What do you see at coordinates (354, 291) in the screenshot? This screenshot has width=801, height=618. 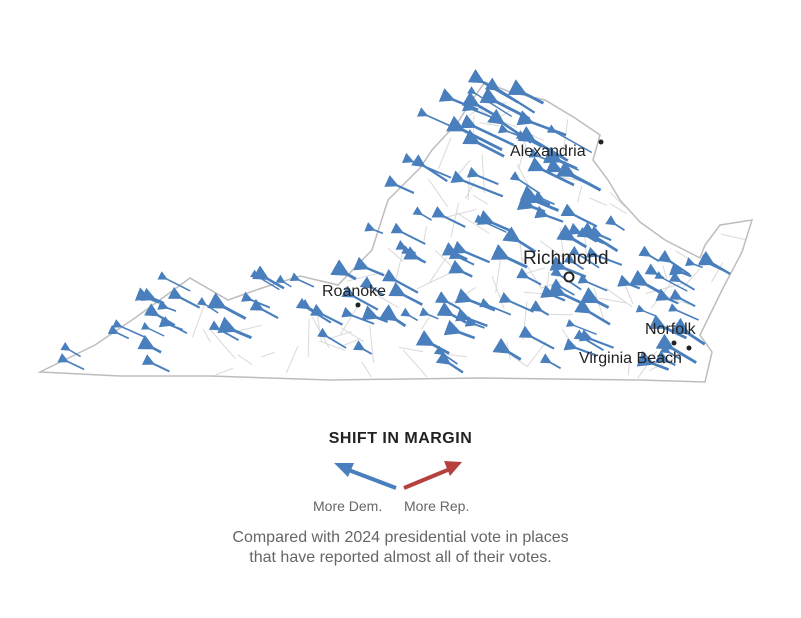 I see `city-label: Roanoke` at bounding box center [354, 291].